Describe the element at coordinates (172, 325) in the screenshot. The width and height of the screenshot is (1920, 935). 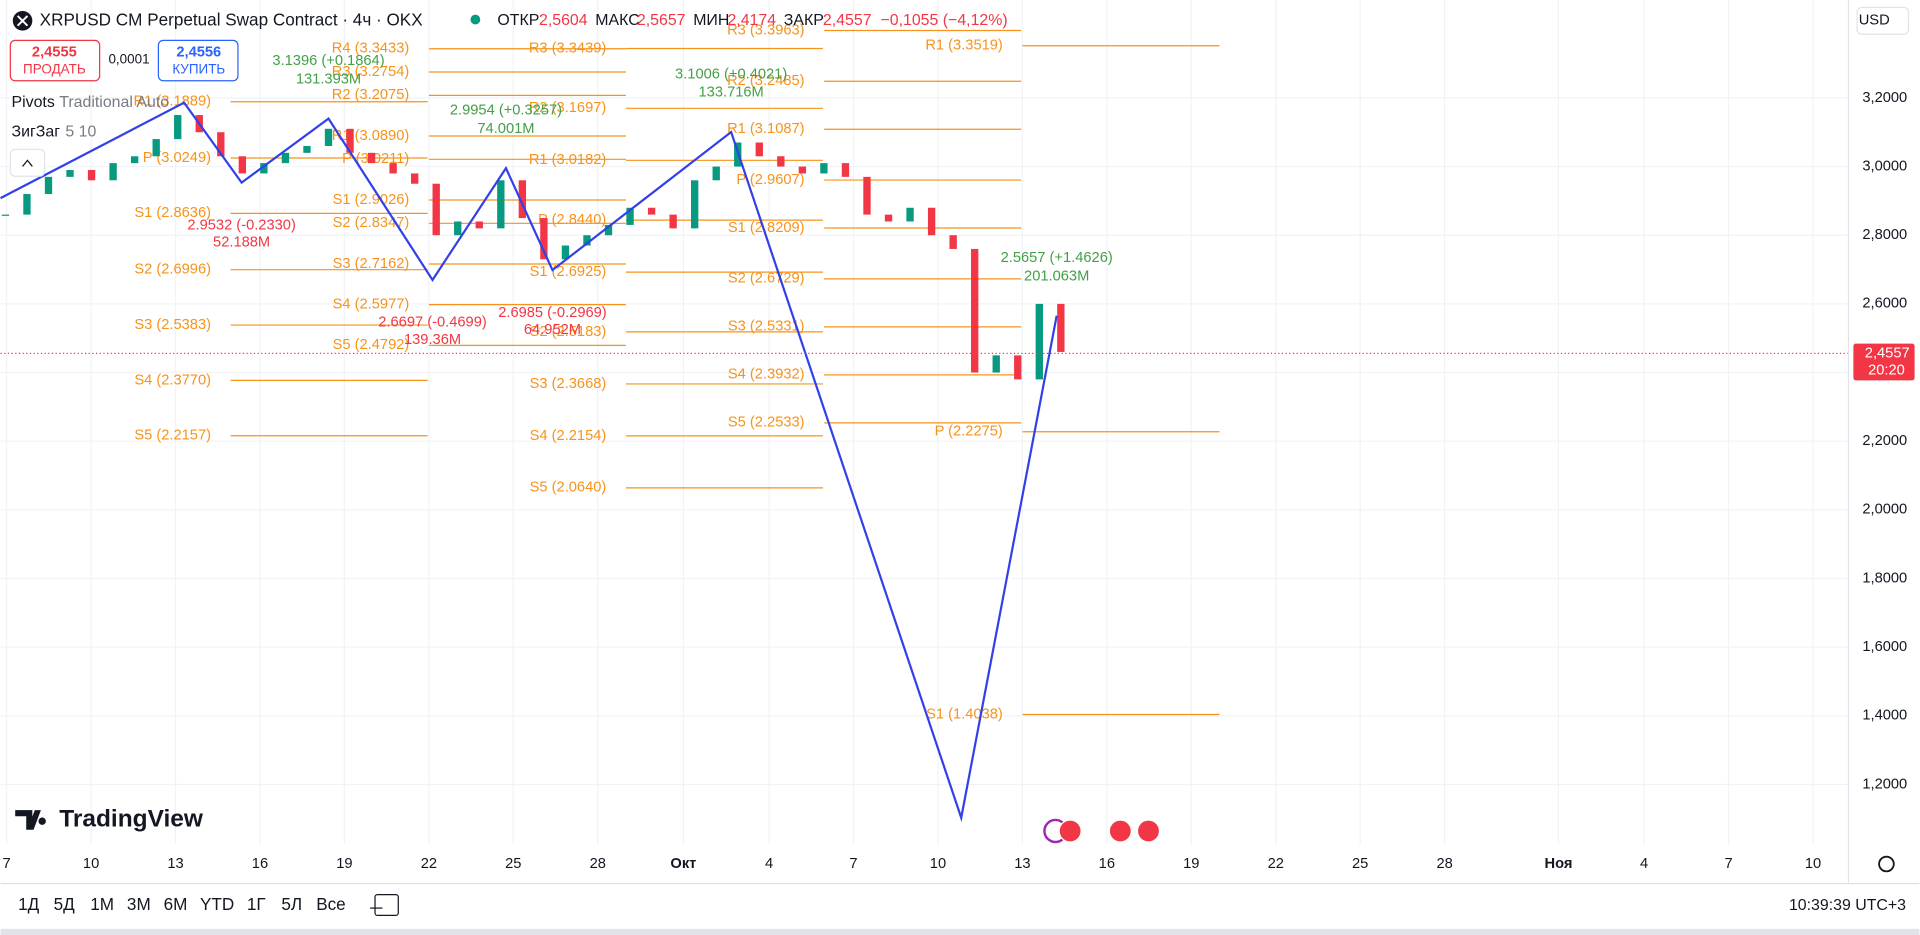
I see `pivot-label: S3 (2.5383)` at that location.